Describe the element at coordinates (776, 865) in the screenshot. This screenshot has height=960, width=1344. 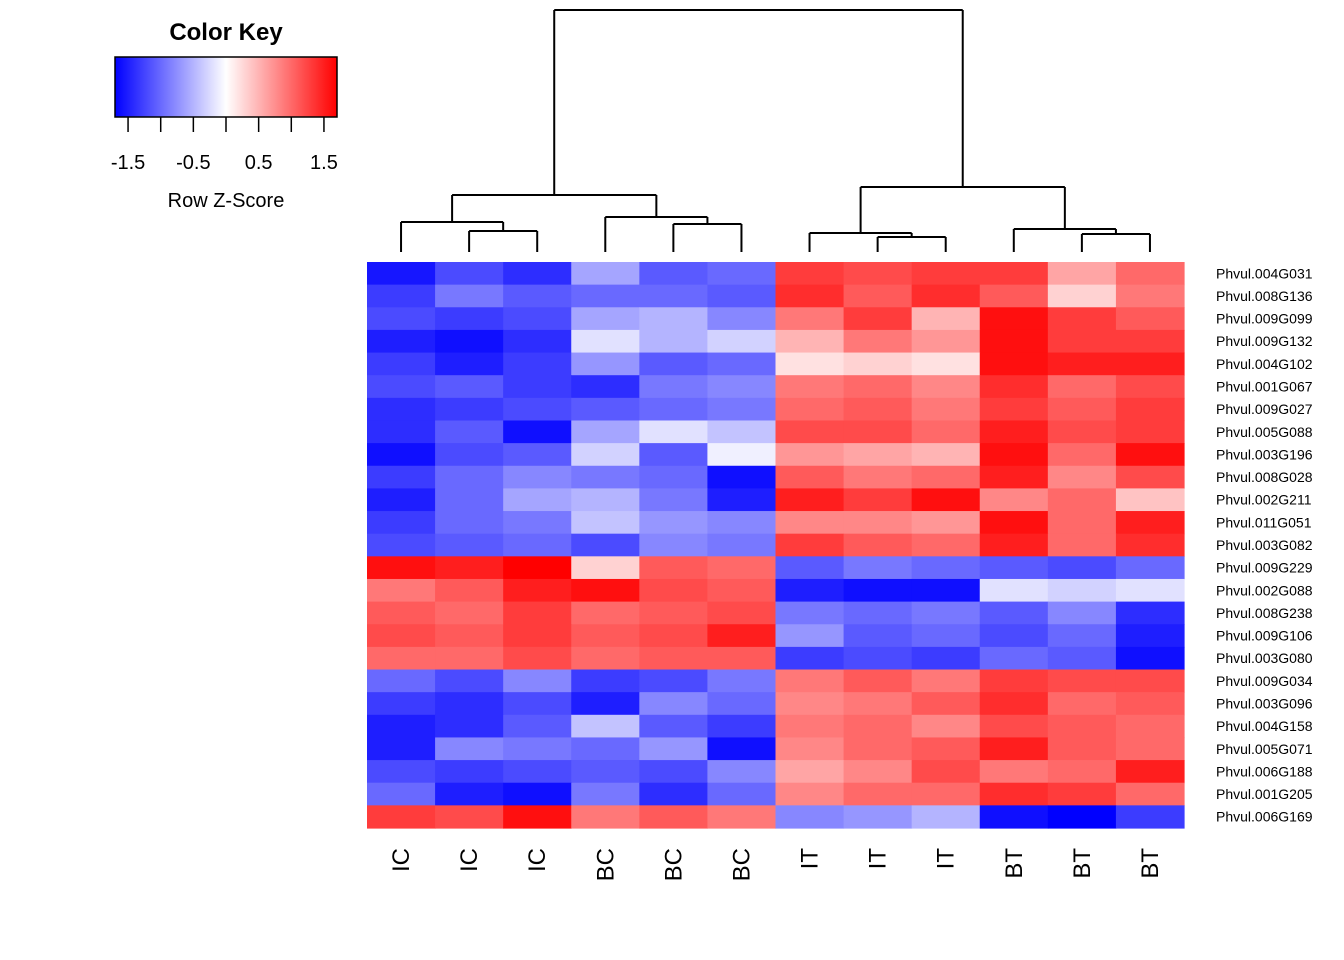
I see `column-labels: IC IC IC BC BC BC IT IT IT BT BT BT` at that location.